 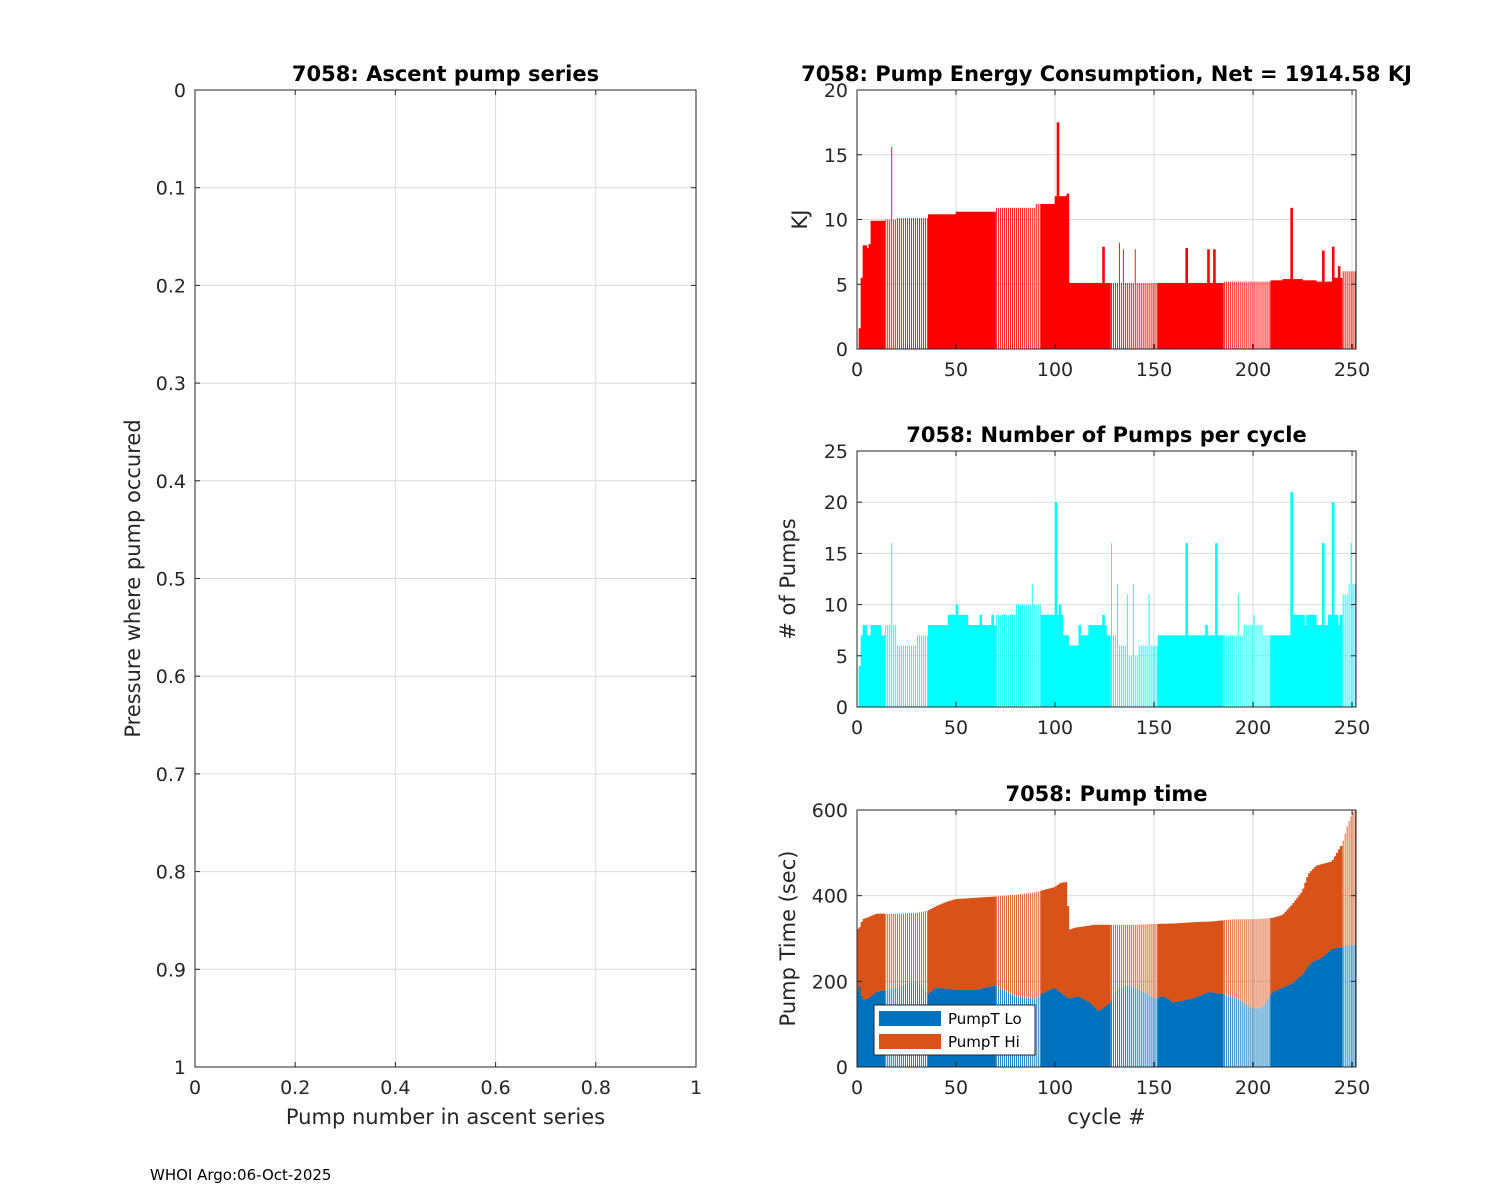 What do you see at coordinates (830, 811) in the screenshot?
I see `y-tick-label: 600` at bounding box center [830, 811].